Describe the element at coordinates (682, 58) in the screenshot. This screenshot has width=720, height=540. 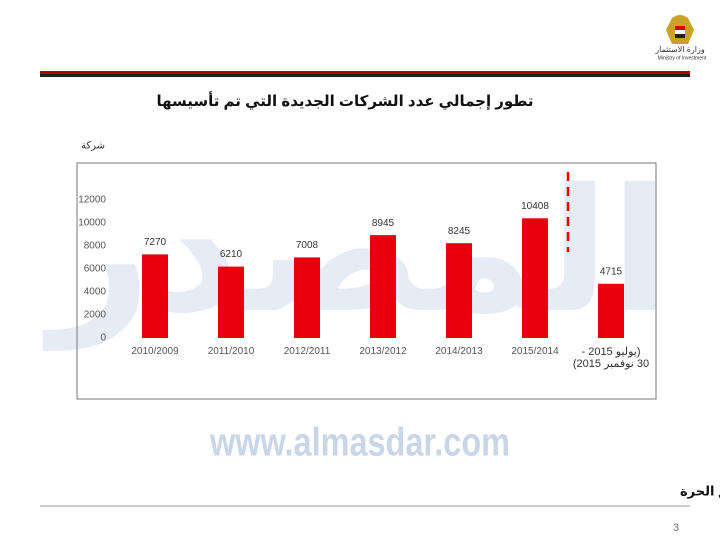
I see `ministry-name-en: Ministry of Investment` at that location.